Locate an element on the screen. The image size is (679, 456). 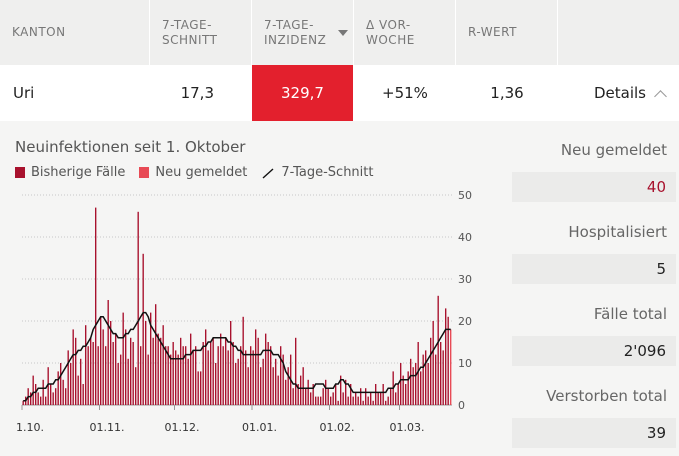
header-kanton-label: KANTON is located at coordinates (39, 32).